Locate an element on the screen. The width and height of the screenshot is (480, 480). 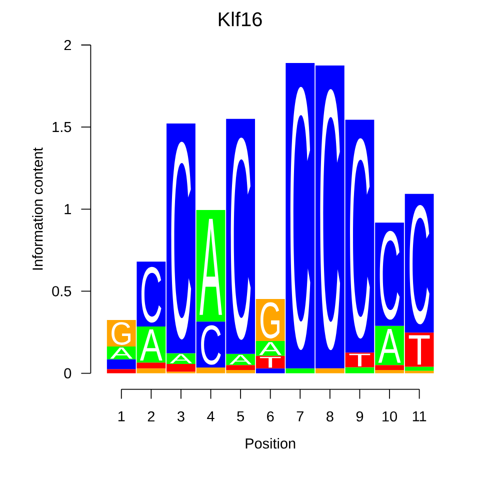
x-axis-title: Position is located at coordinates (271, 443).